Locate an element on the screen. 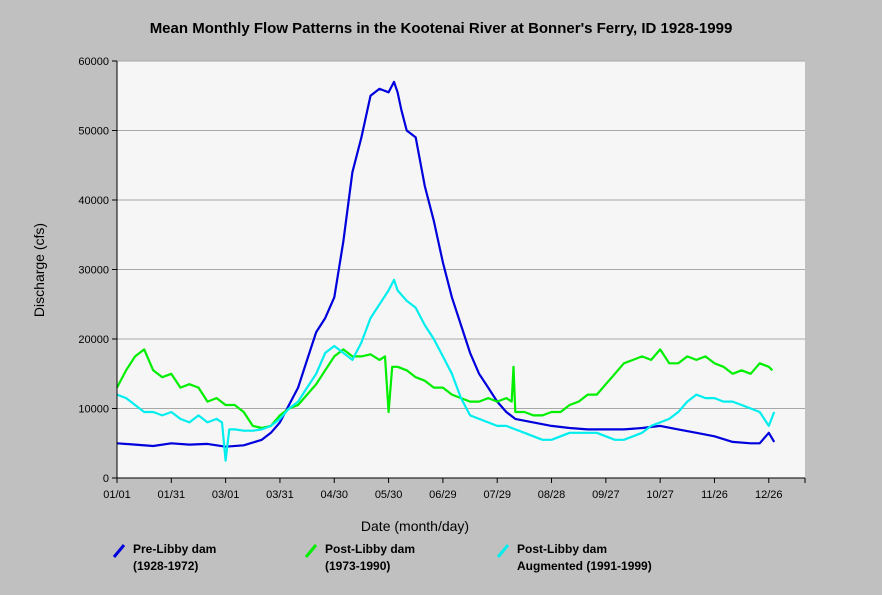 The width and height of the screenshot is (882, 595). legend-sublabel-3: Augmented (1991-1999) is located at coordinates (584, 566).